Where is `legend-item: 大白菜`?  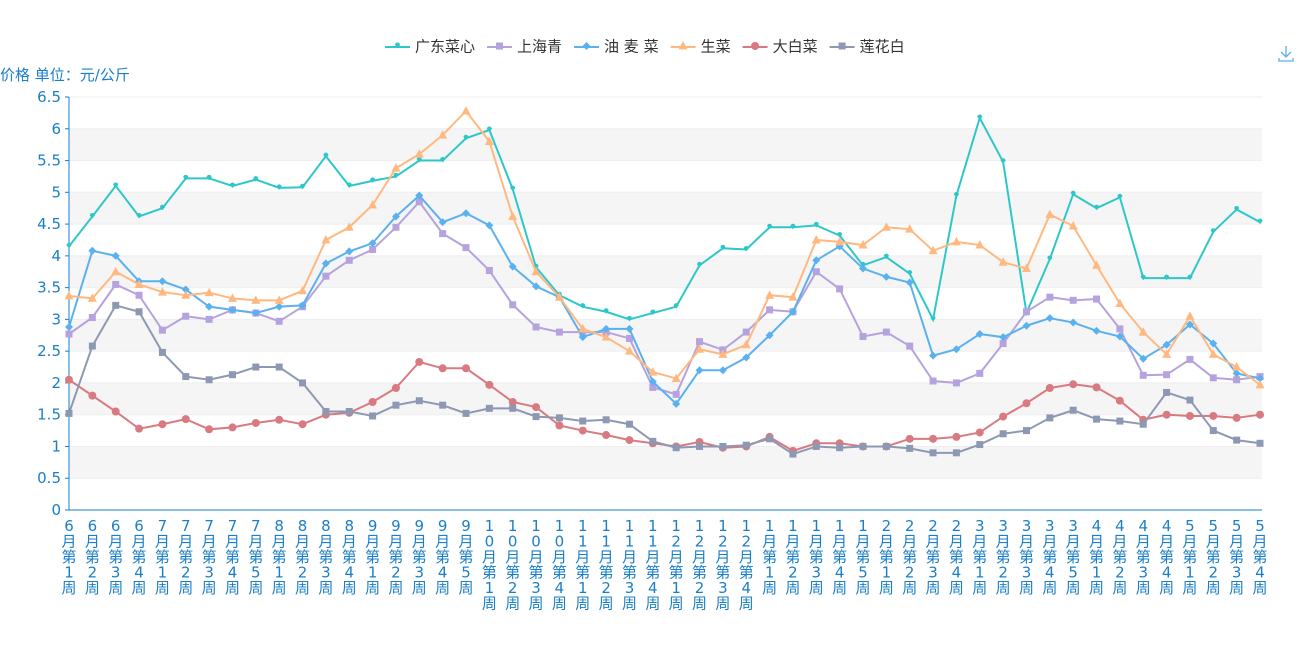 legend-item: 大白菜 is located at coordinates (780, 47).